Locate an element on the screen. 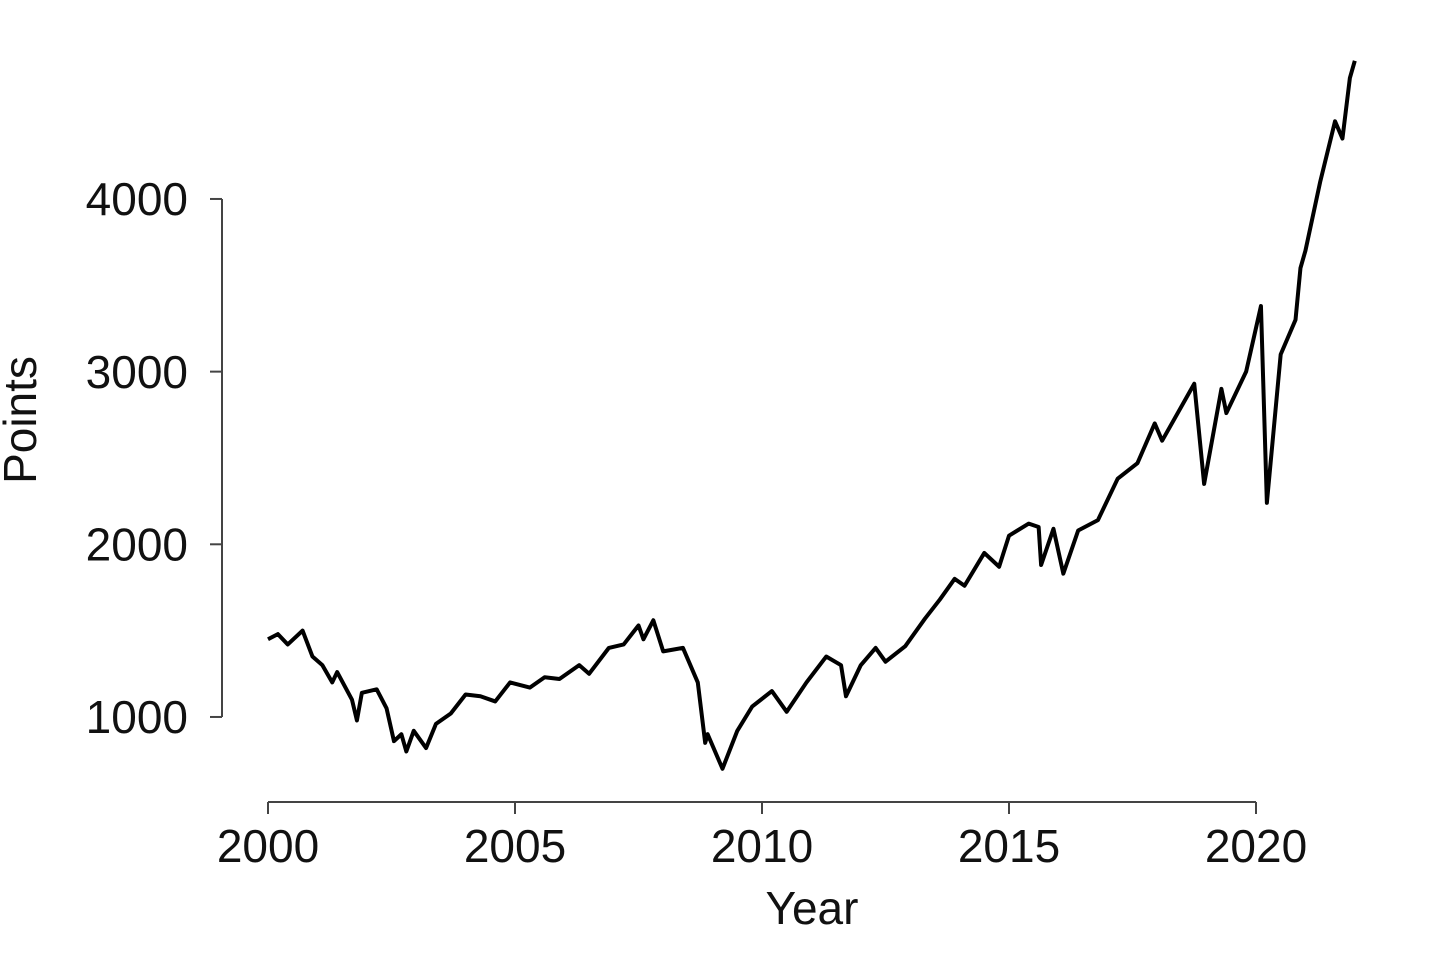  y-axis-label: Points is located at coordinates (23, 420).